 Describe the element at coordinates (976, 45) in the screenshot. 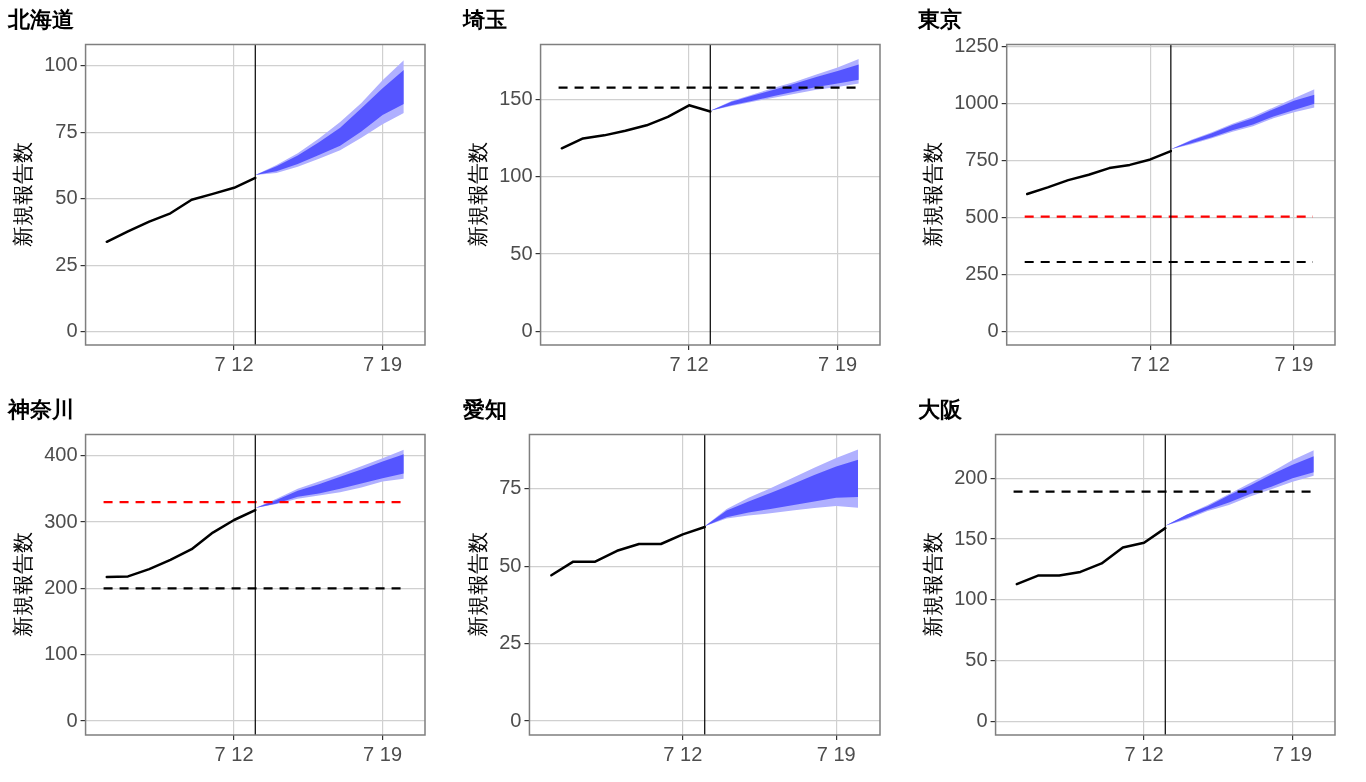

I see `y-tick-label: 1250` at that location.